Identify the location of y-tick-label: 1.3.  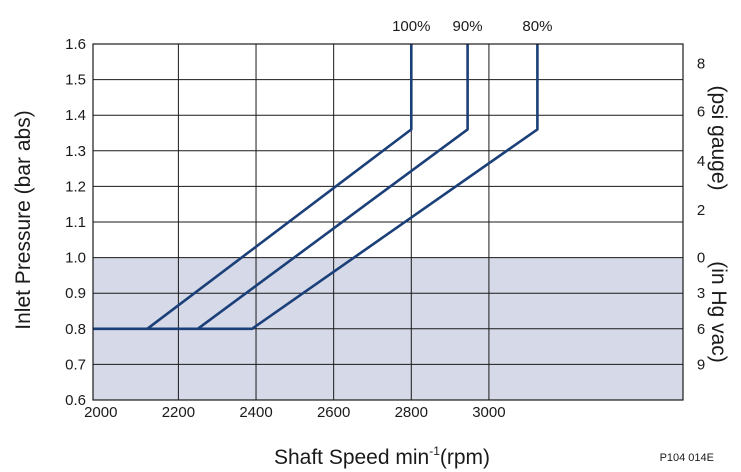
(75, 151).